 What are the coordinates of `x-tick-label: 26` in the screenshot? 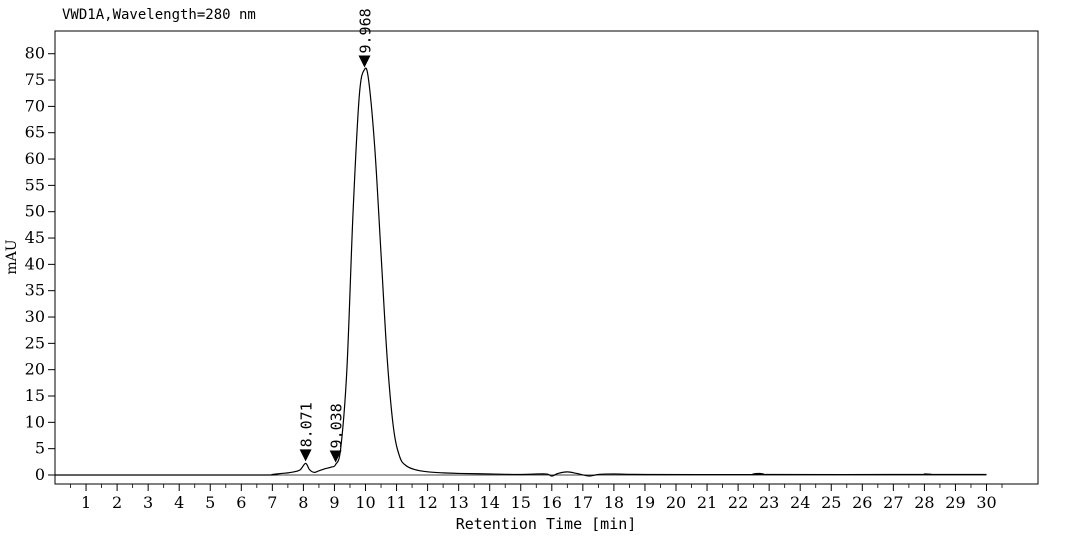 It's located at (862, 502).